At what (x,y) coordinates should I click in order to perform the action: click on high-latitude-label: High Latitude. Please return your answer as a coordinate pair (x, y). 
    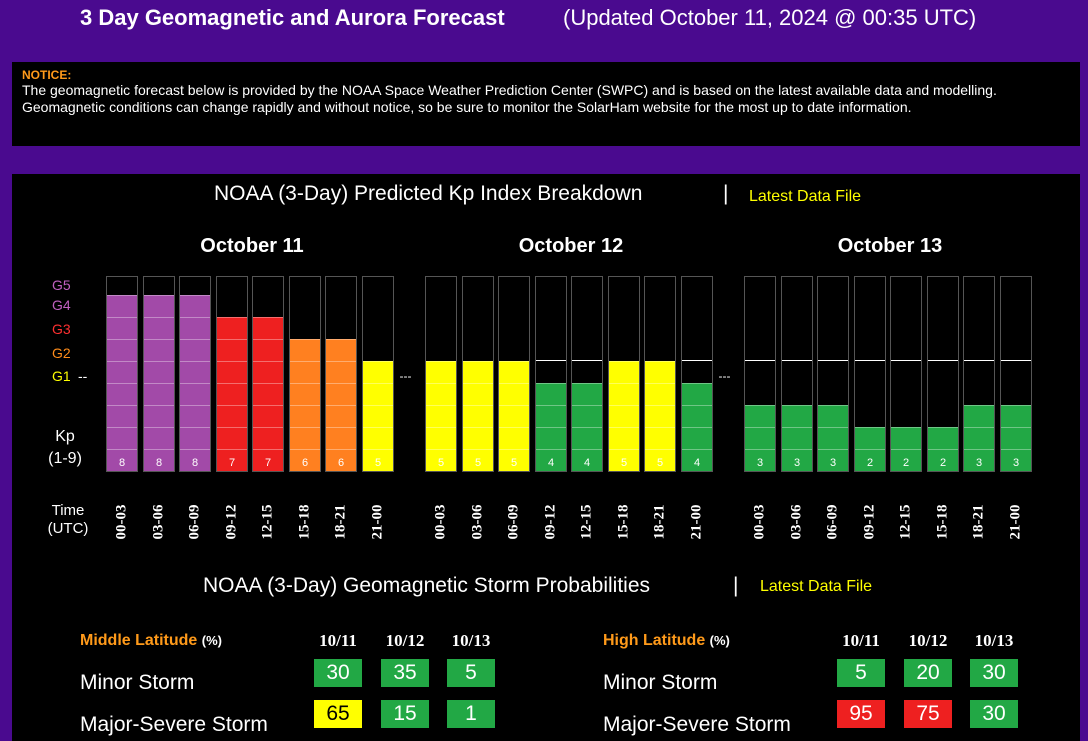
    Looking at the image, I should click on (654, 640).